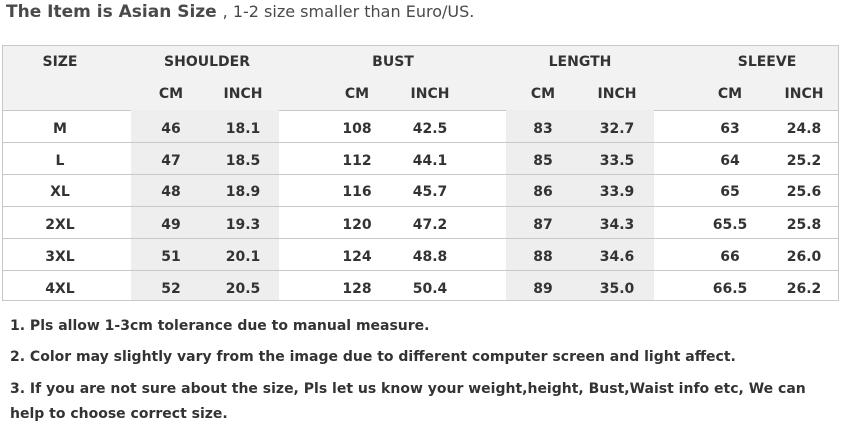 This screenshot has width=841, height=433. Describe the element at coordinates (430, 192) in the screenshot. I see `table-cell: 45.7` at that location.